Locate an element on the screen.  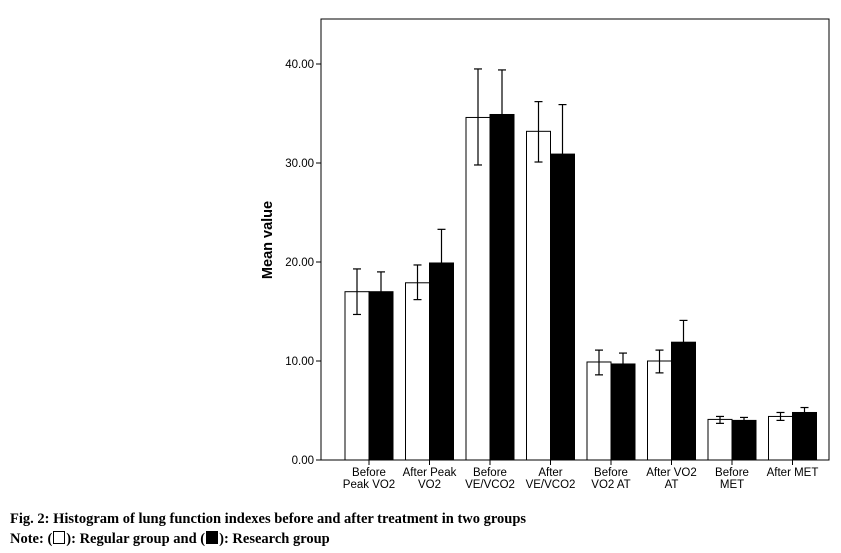
x-tick-label: Peak VO2 is located at coordinates (369, 485).